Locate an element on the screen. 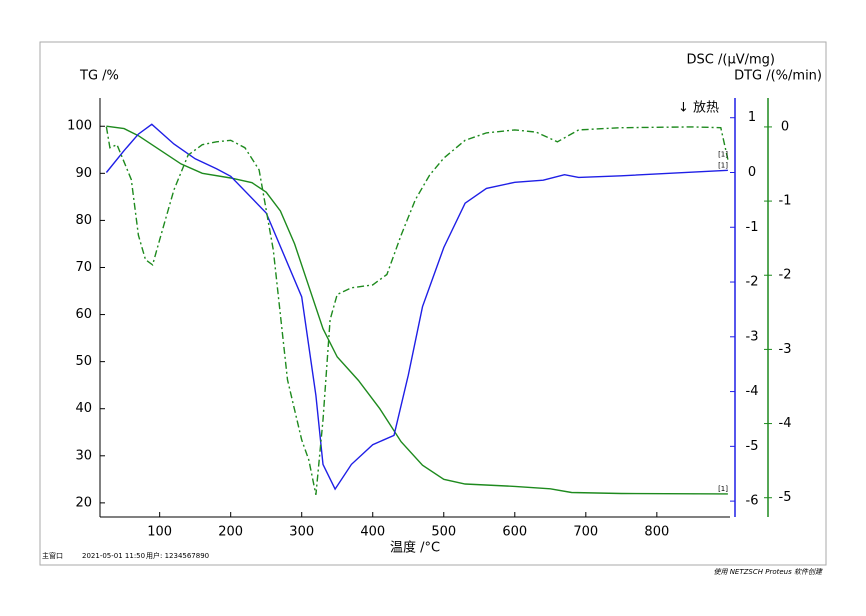 The height and width of the screenshot is (616, 866). y-tick-label: 90 is located at coordinates (83, 173).